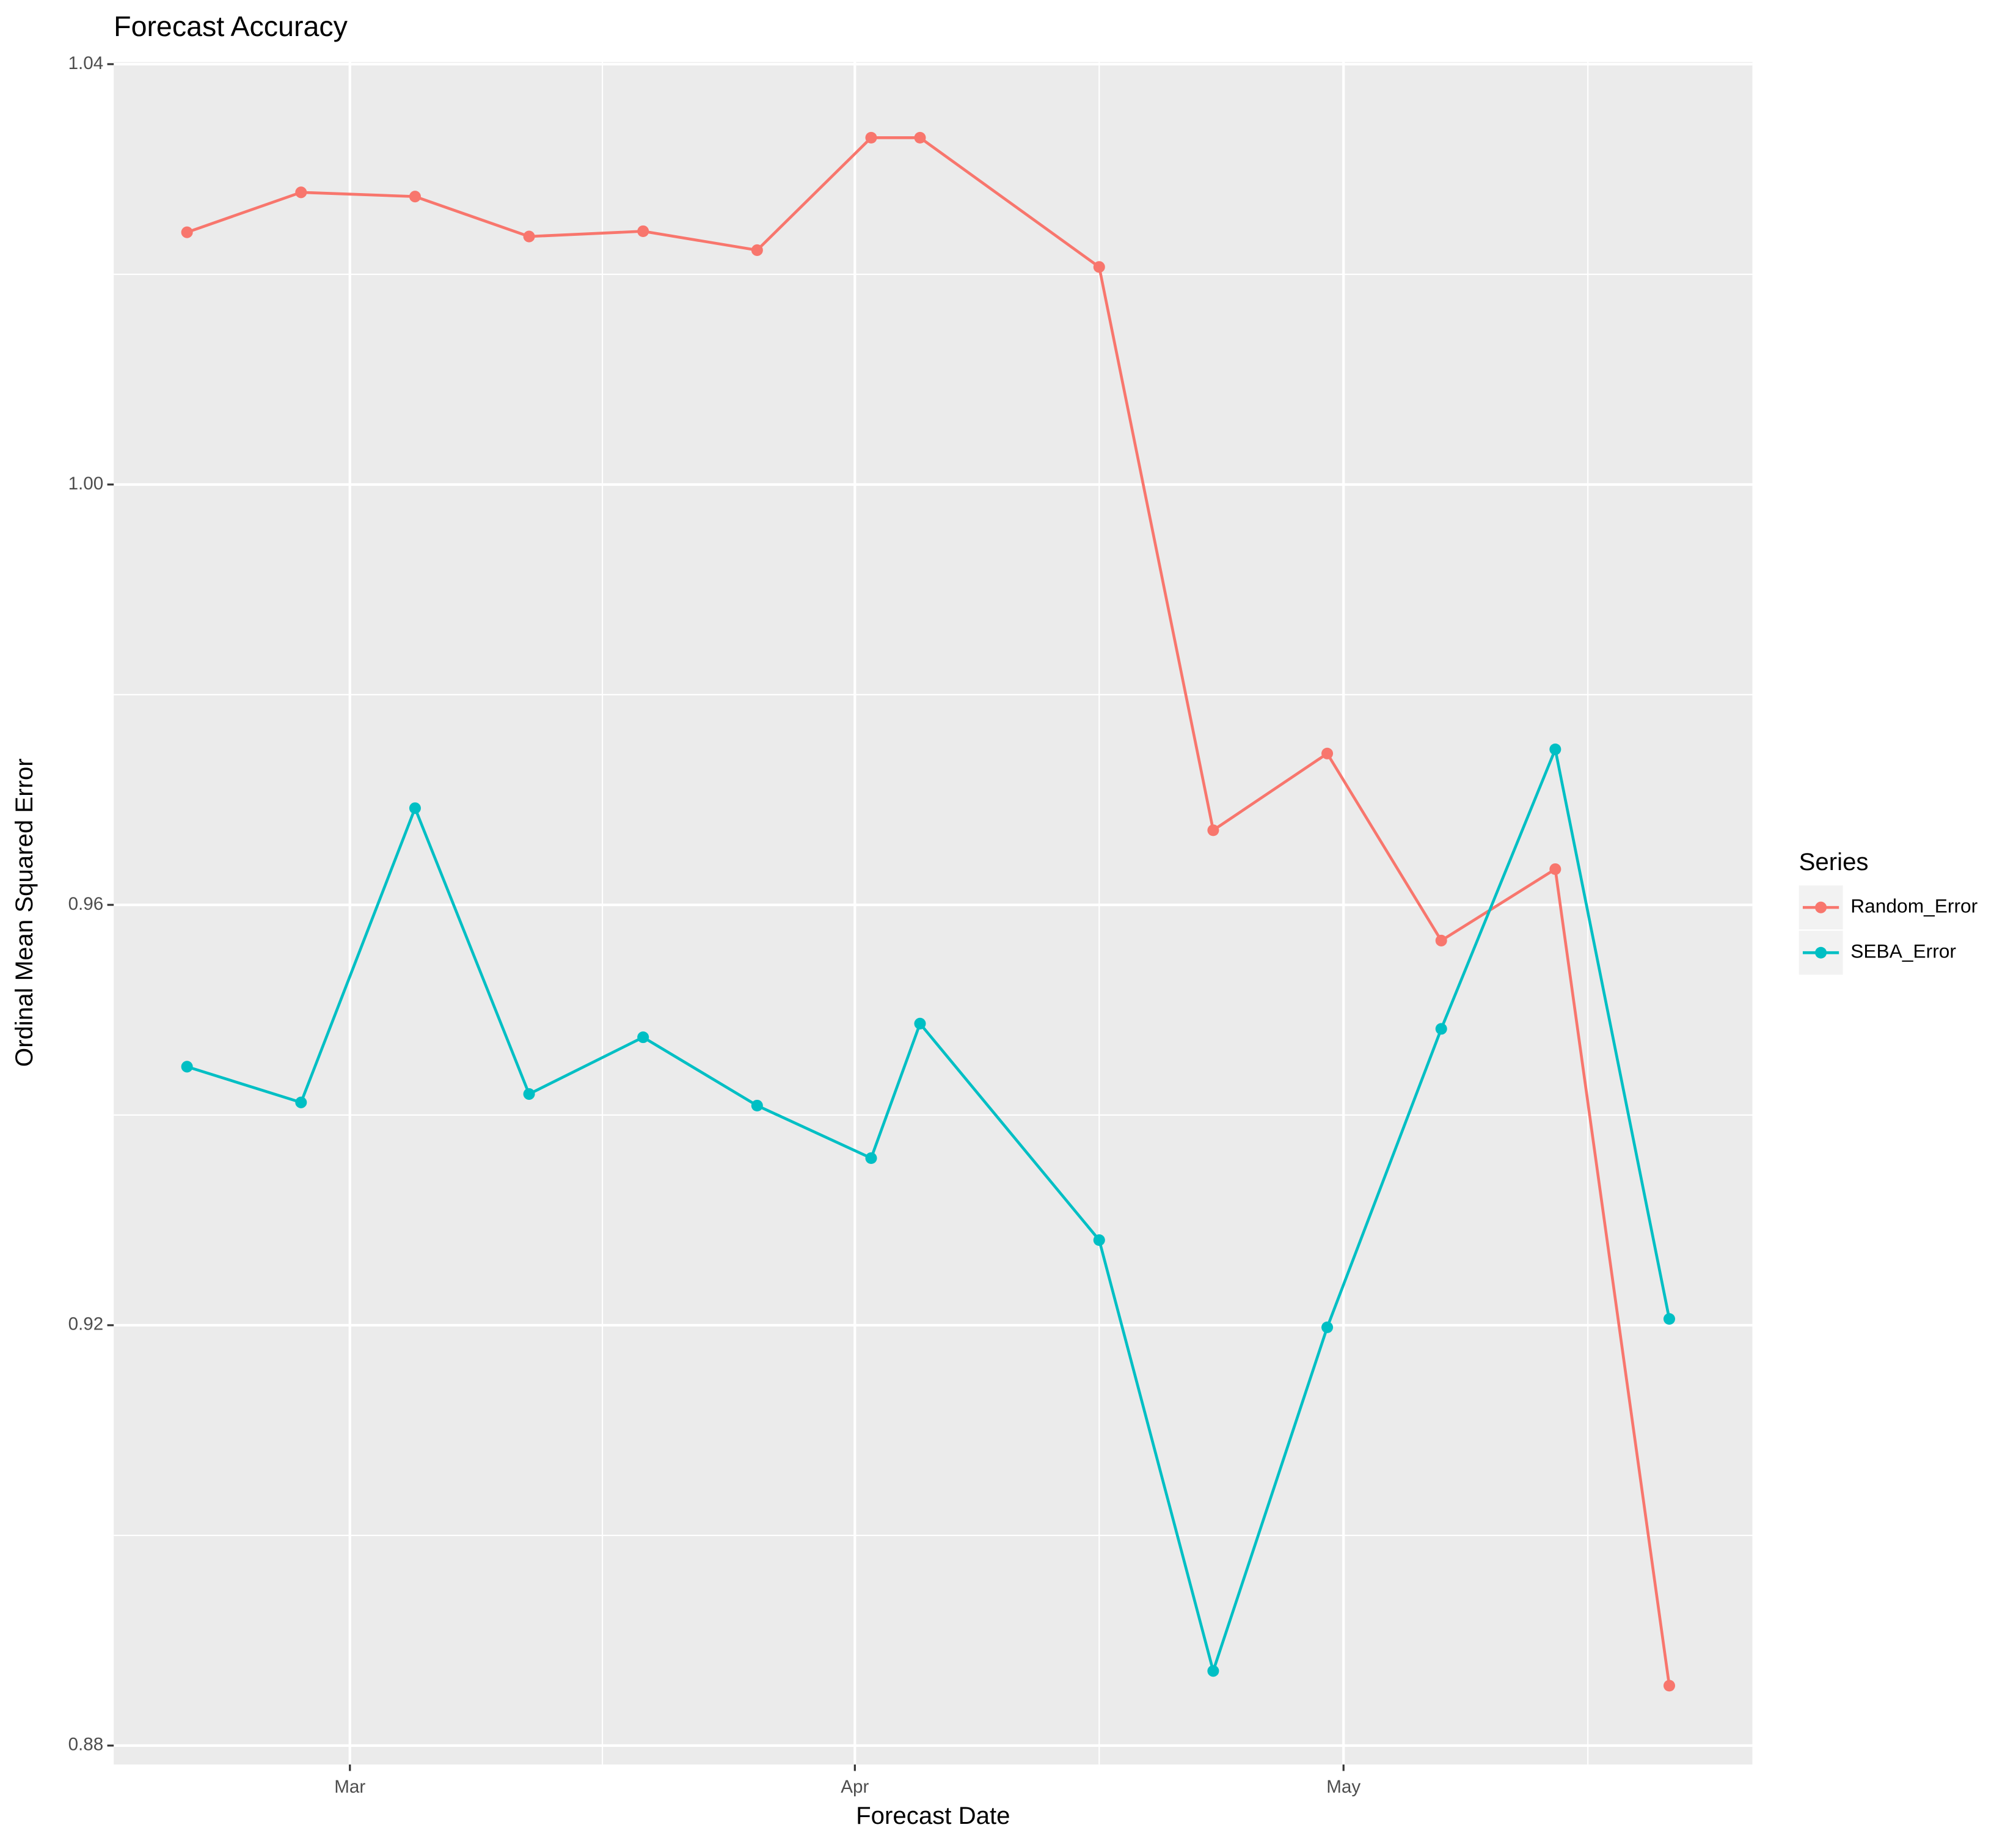 The height and width of the screenshot is (1833, 2016). I want to click on y-tick-label: 0.88, so click(86, 1745).